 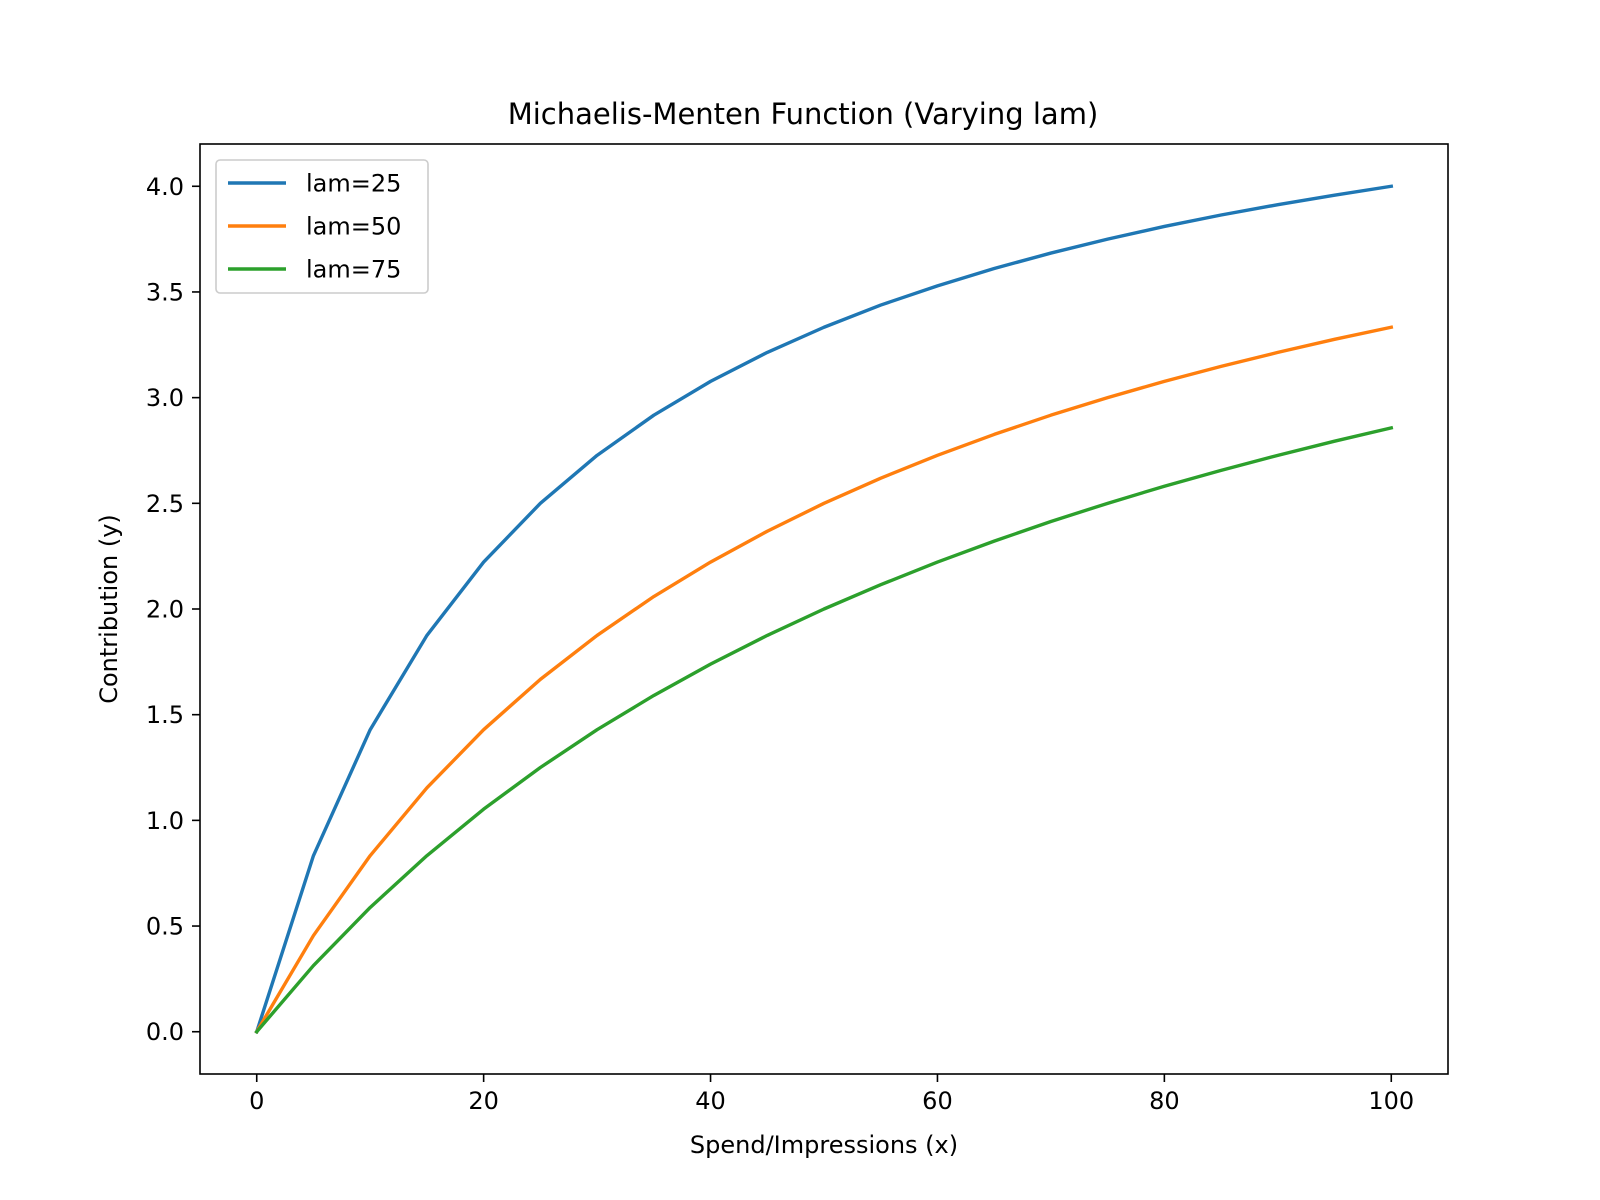 I want to click on x-tick-label: 60, so click(x=937, y=1101).